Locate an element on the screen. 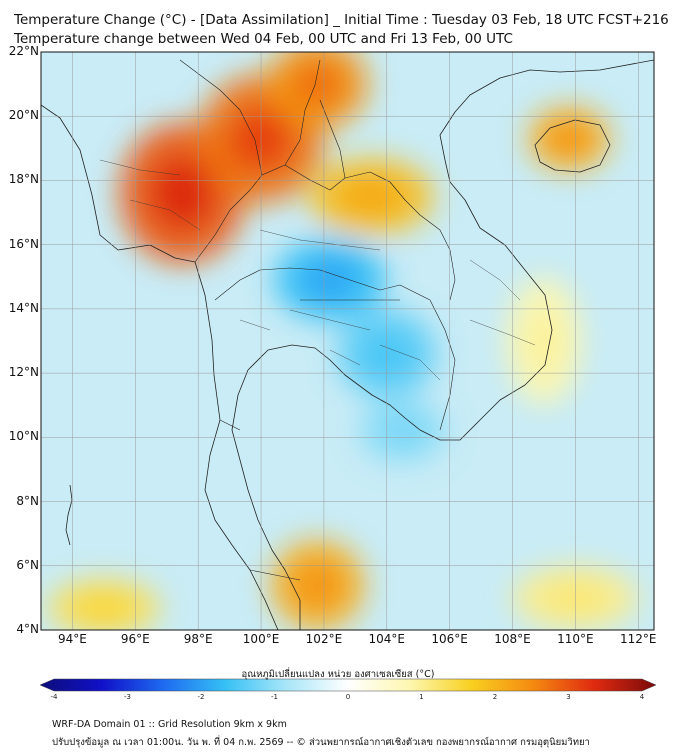  anomaly-core-laos-central-warm is located at coordinates (371, 196).